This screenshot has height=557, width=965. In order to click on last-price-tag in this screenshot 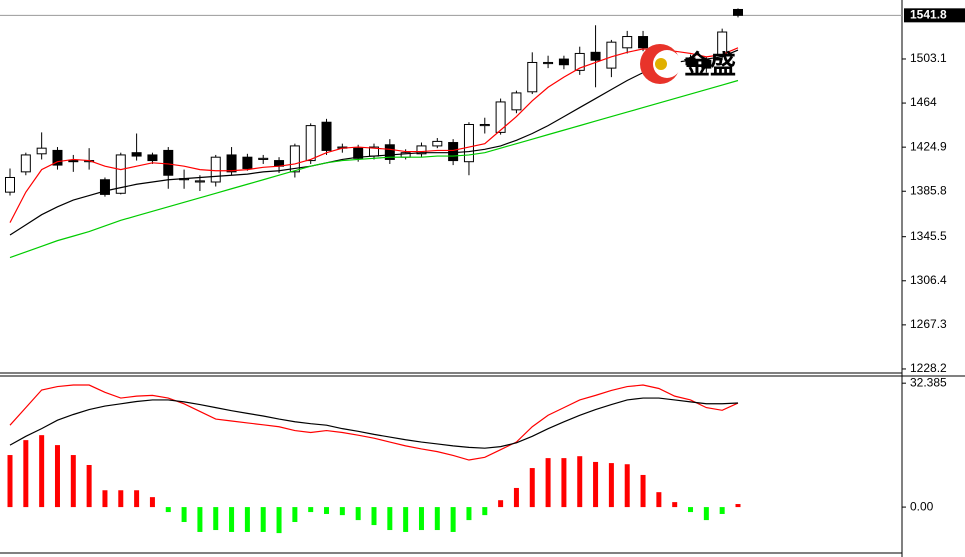, I will do `click(934, 15)`.